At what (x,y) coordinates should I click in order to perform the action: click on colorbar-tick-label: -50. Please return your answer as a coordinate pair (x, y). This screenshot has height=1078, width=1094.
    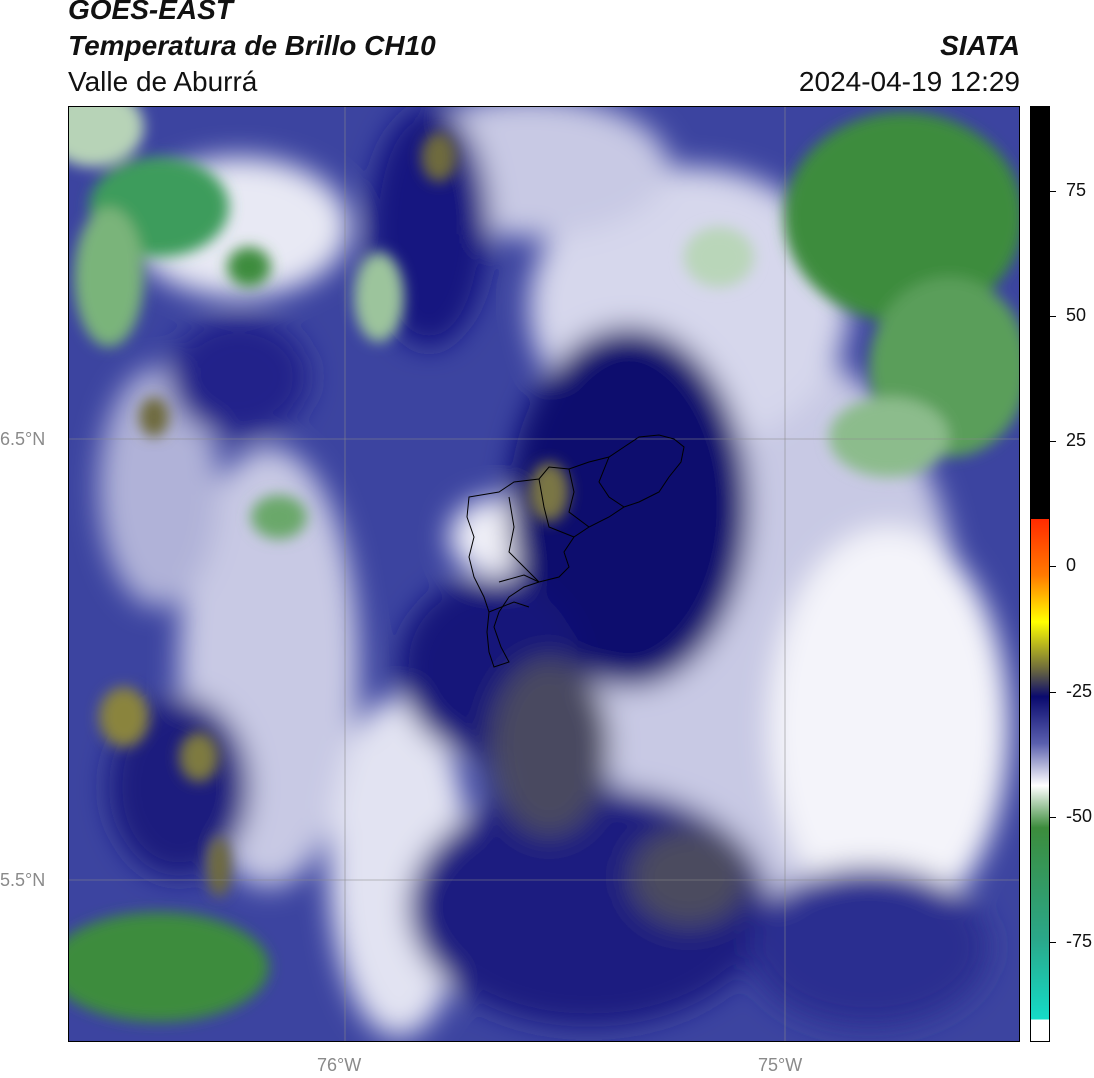
    Looking at the image, I should click on (1079, 815).